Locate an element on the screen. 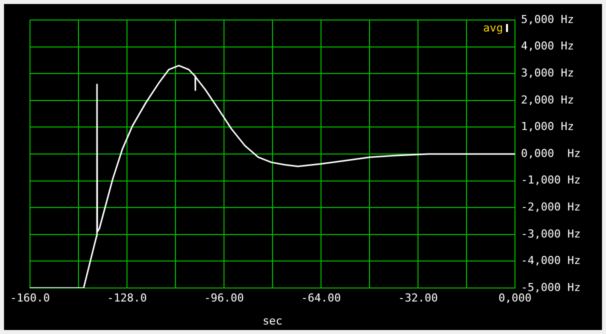  legend-label: avg is located at coordinates (493, 27).